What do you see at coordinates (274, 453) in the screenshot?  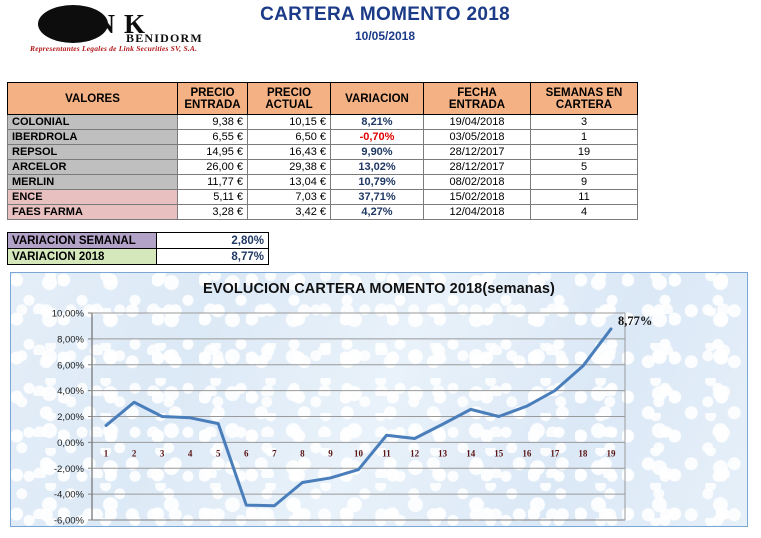 I see `x-axis-tick-label: 7` at bounding box center [274, 453].